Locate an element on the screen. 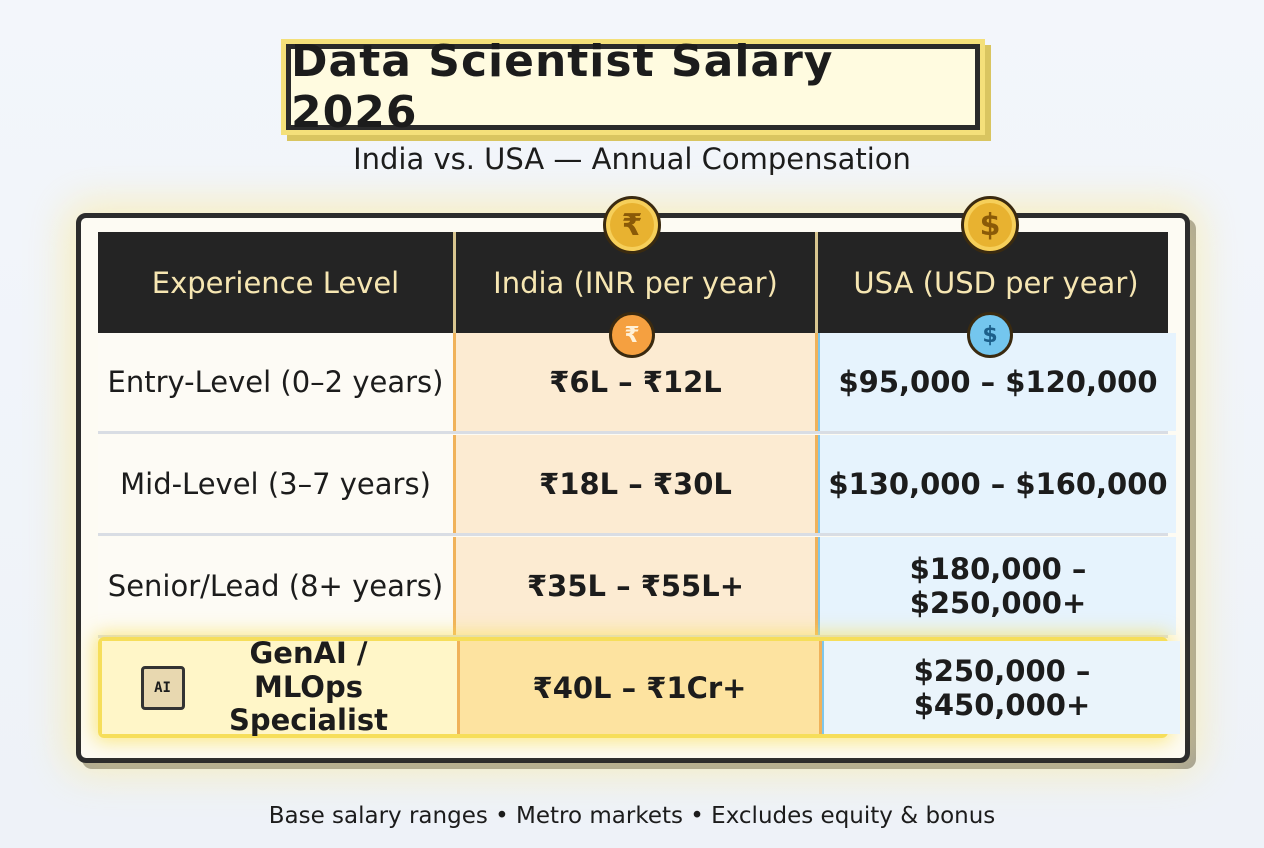 Image resolution: width=1264 pixels, height=848 pixels. table-cell: Entry-Level (0–2 years) is located at coordinates (275, 382).